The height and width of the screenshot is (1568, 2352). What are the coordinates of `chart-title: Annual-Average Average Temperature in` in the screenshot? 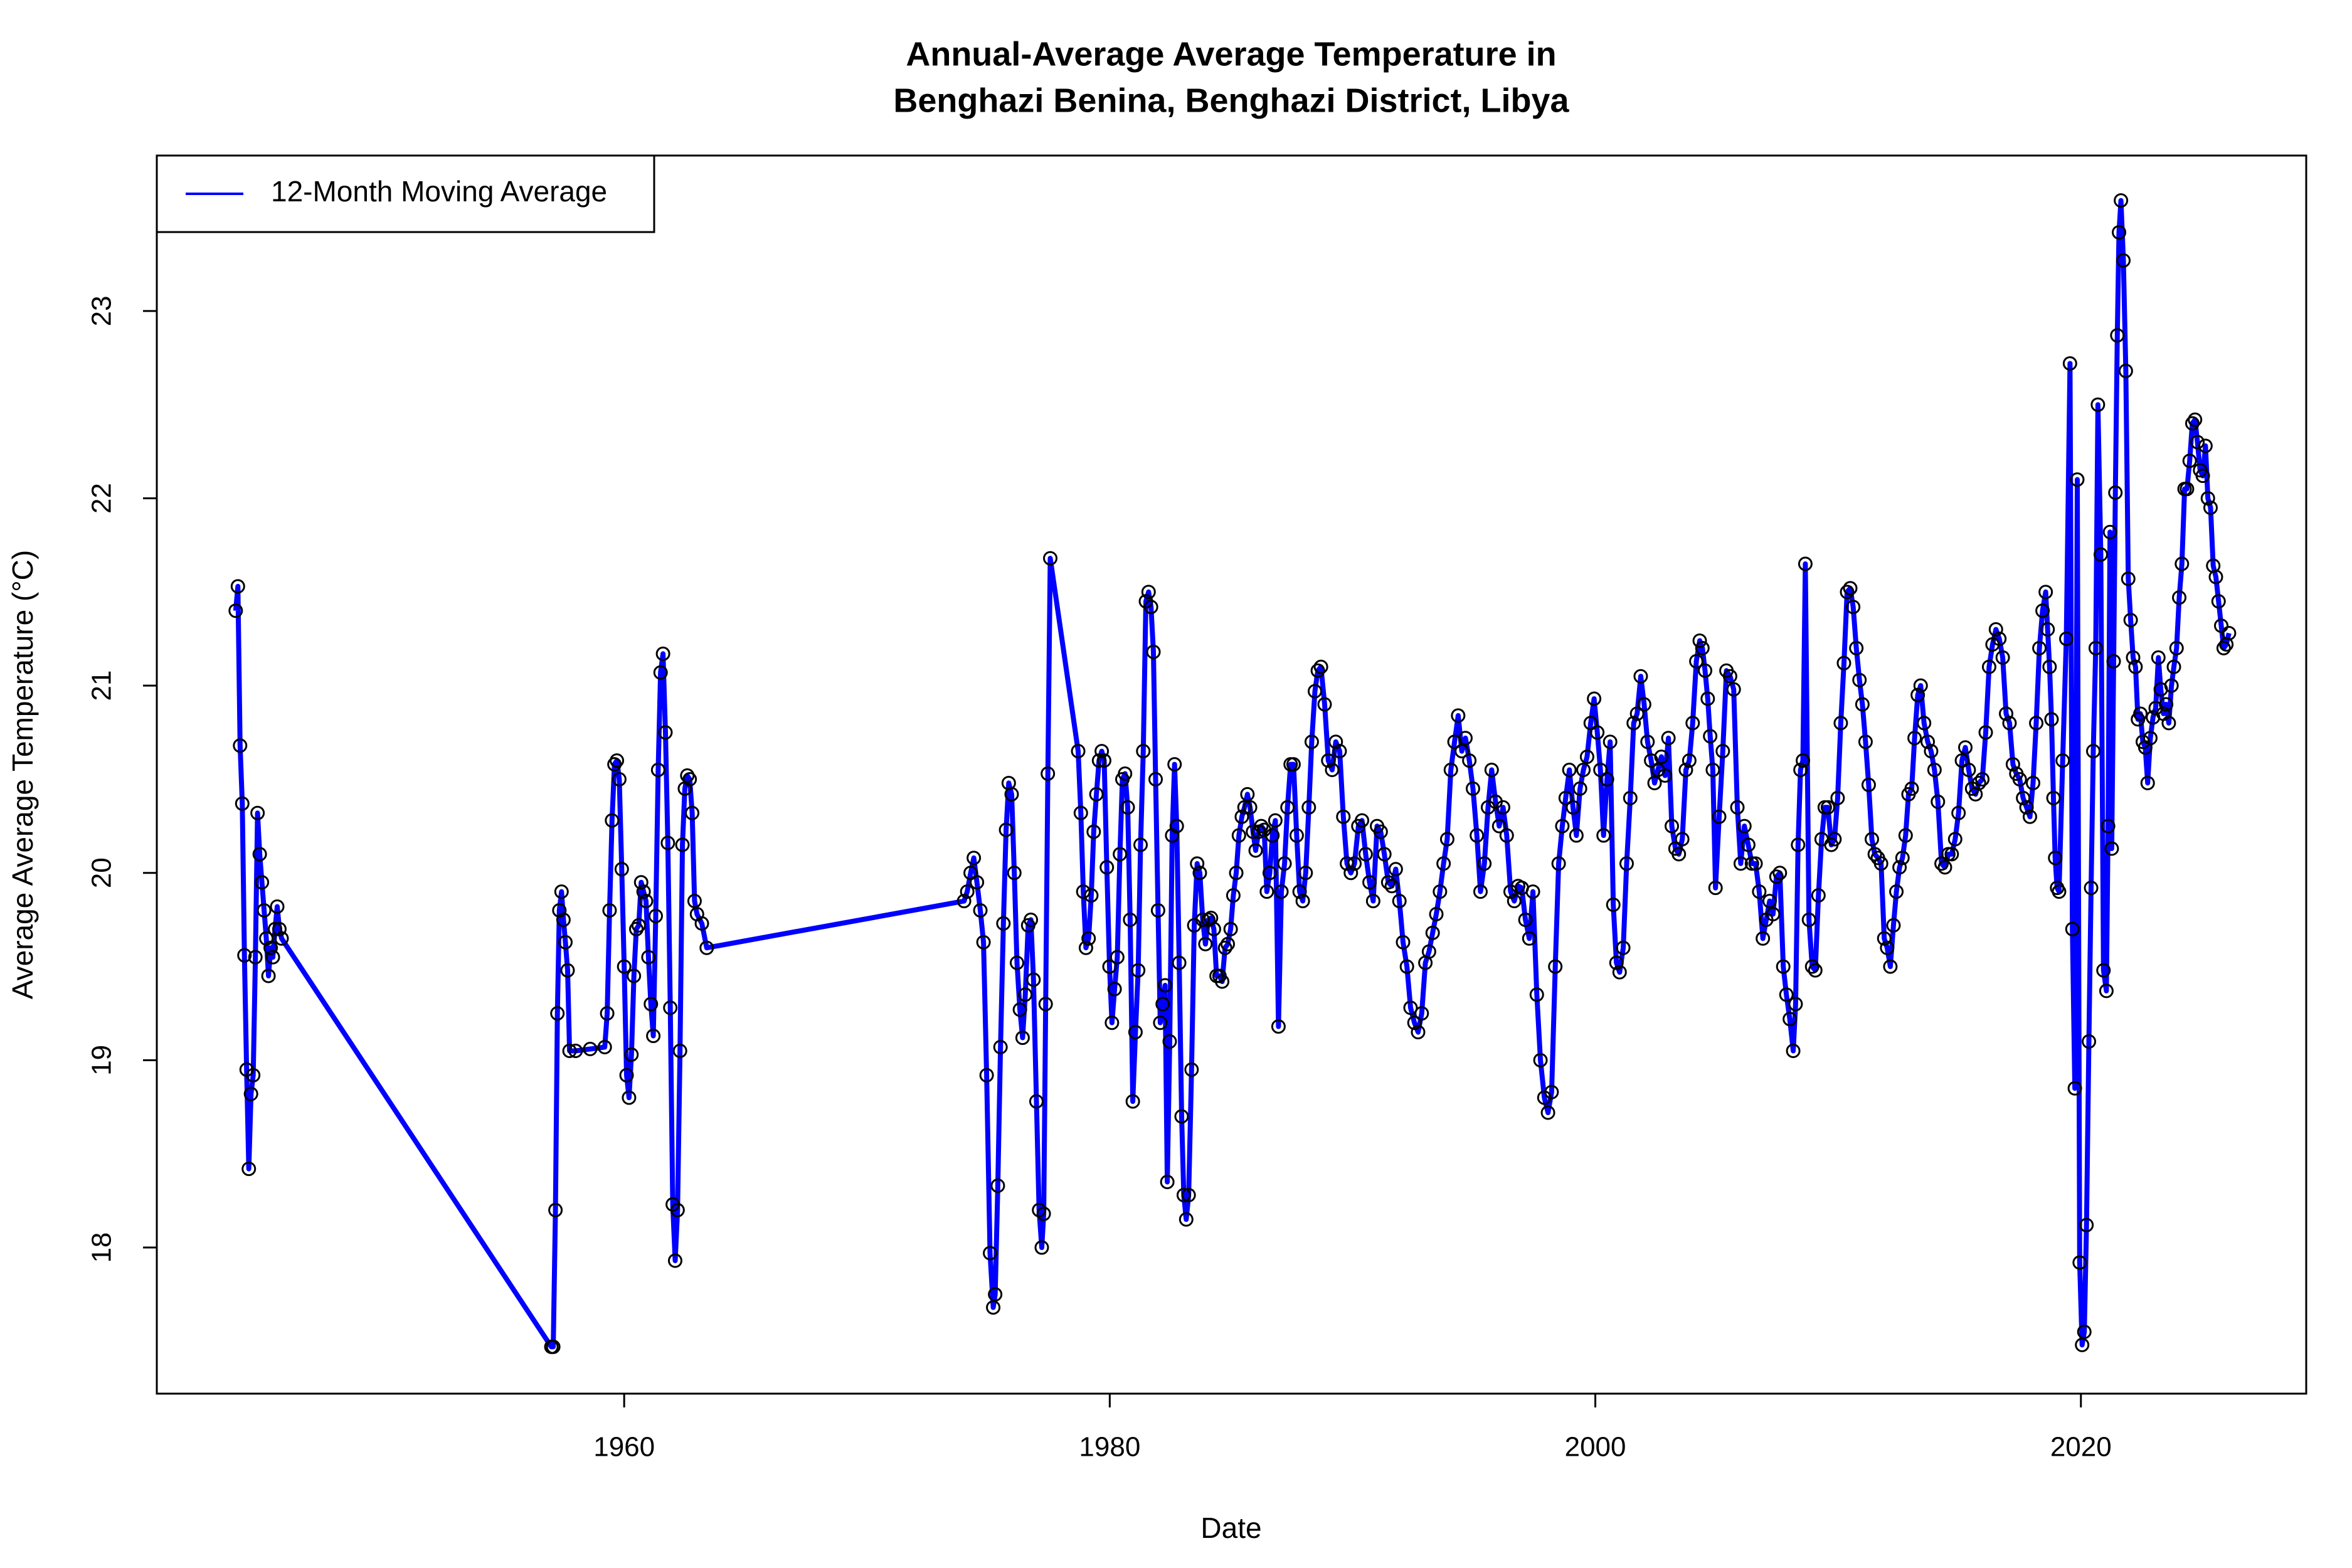 It's located at (1231, 54).